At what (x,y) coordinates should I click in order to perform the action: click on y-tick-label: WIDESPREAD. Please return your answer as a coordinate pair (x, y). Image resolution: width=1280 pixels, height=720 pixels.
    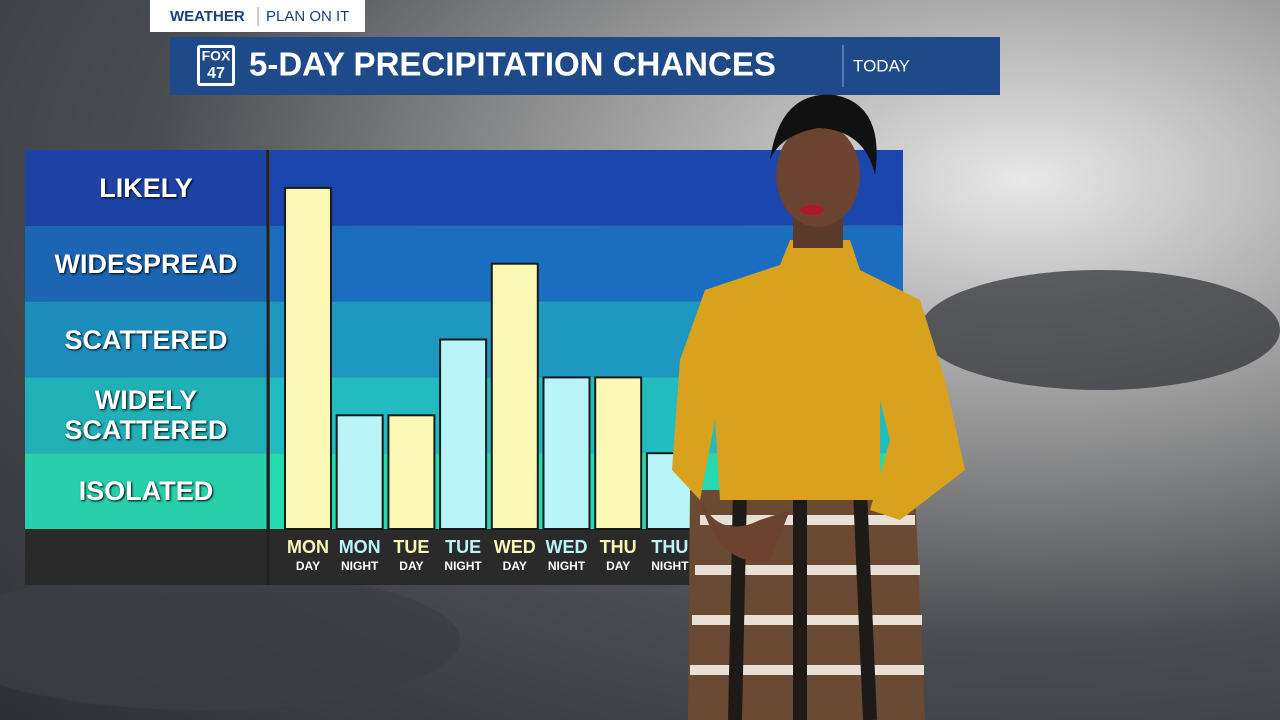
    Looking at the image, I should click on (146, 263).